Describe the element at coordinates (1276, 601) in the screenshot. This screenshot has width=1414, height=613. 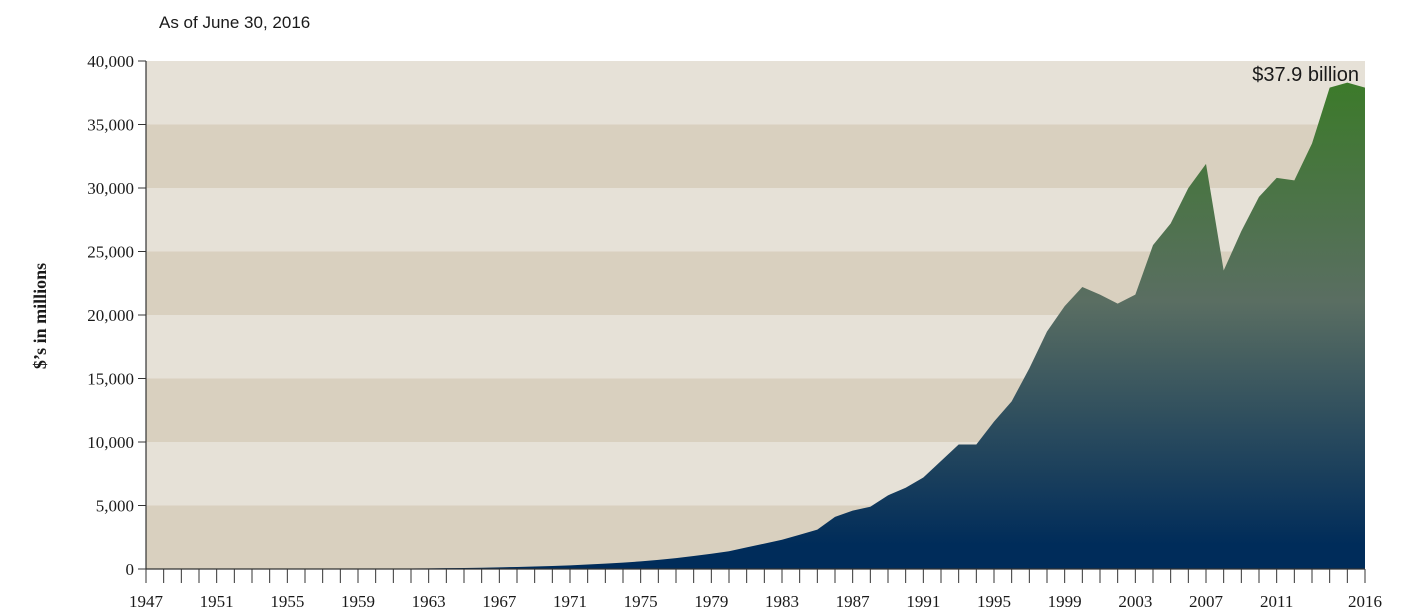
I see `x-tick-label: 2011` at that location.